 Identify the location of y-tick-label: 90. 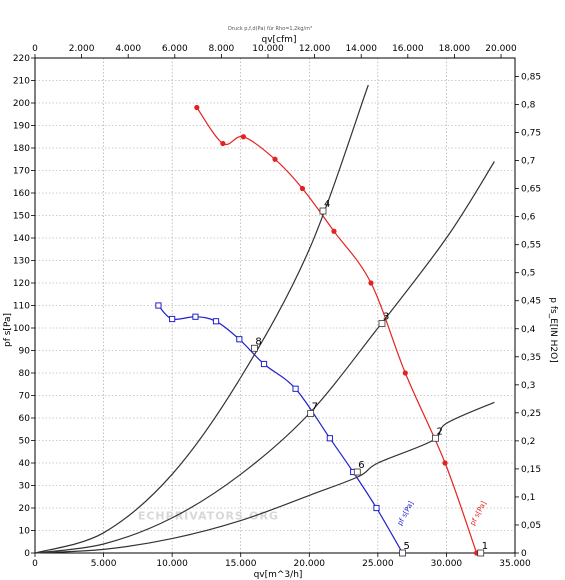
(25, 352).